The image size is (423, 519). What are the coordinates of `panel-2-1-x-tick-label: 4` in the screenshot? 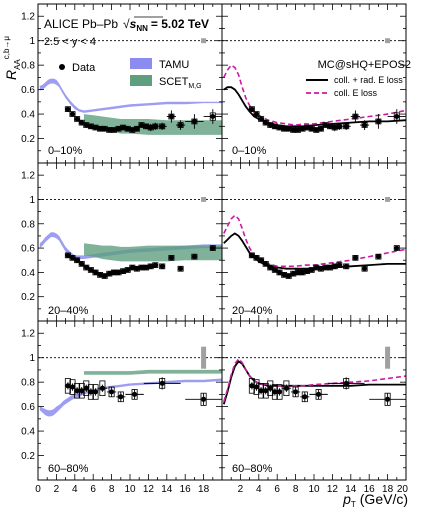 It's located at (259, 489).